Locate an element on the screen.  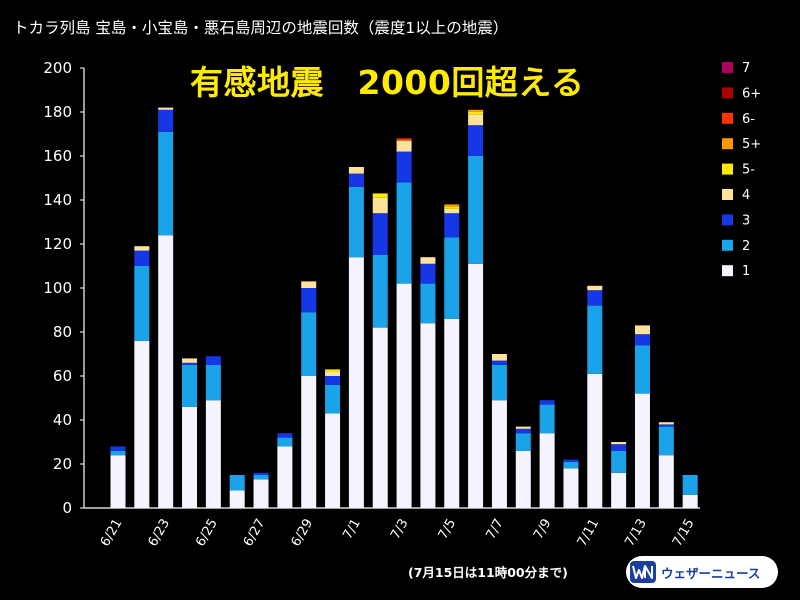
legend-label: 6- is located at coordinates (748, 119).